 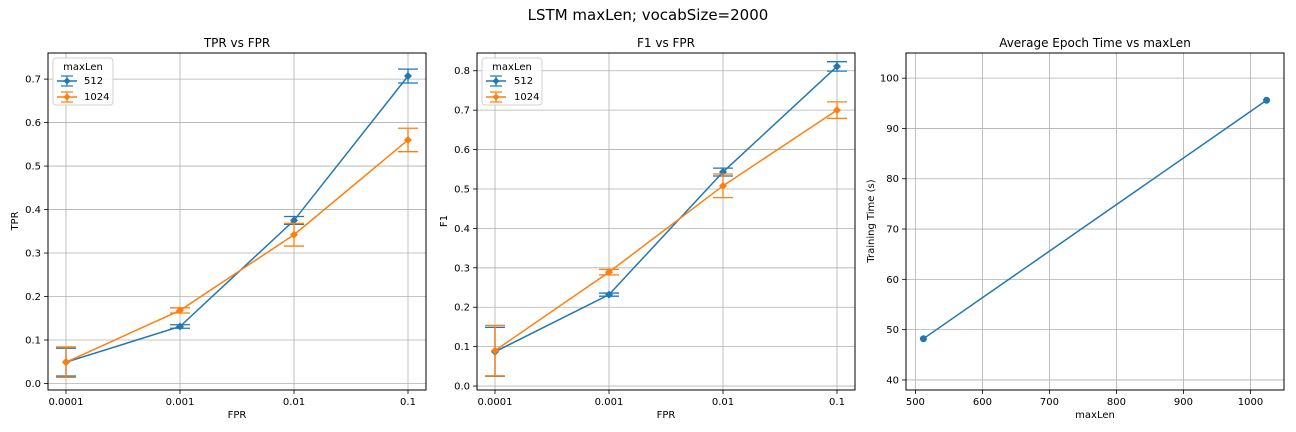 What do you see at coordinates (871, 221) in the screenshot?
I see `time-ylabel: Training Time (s)` at bounding box center [871, 221].